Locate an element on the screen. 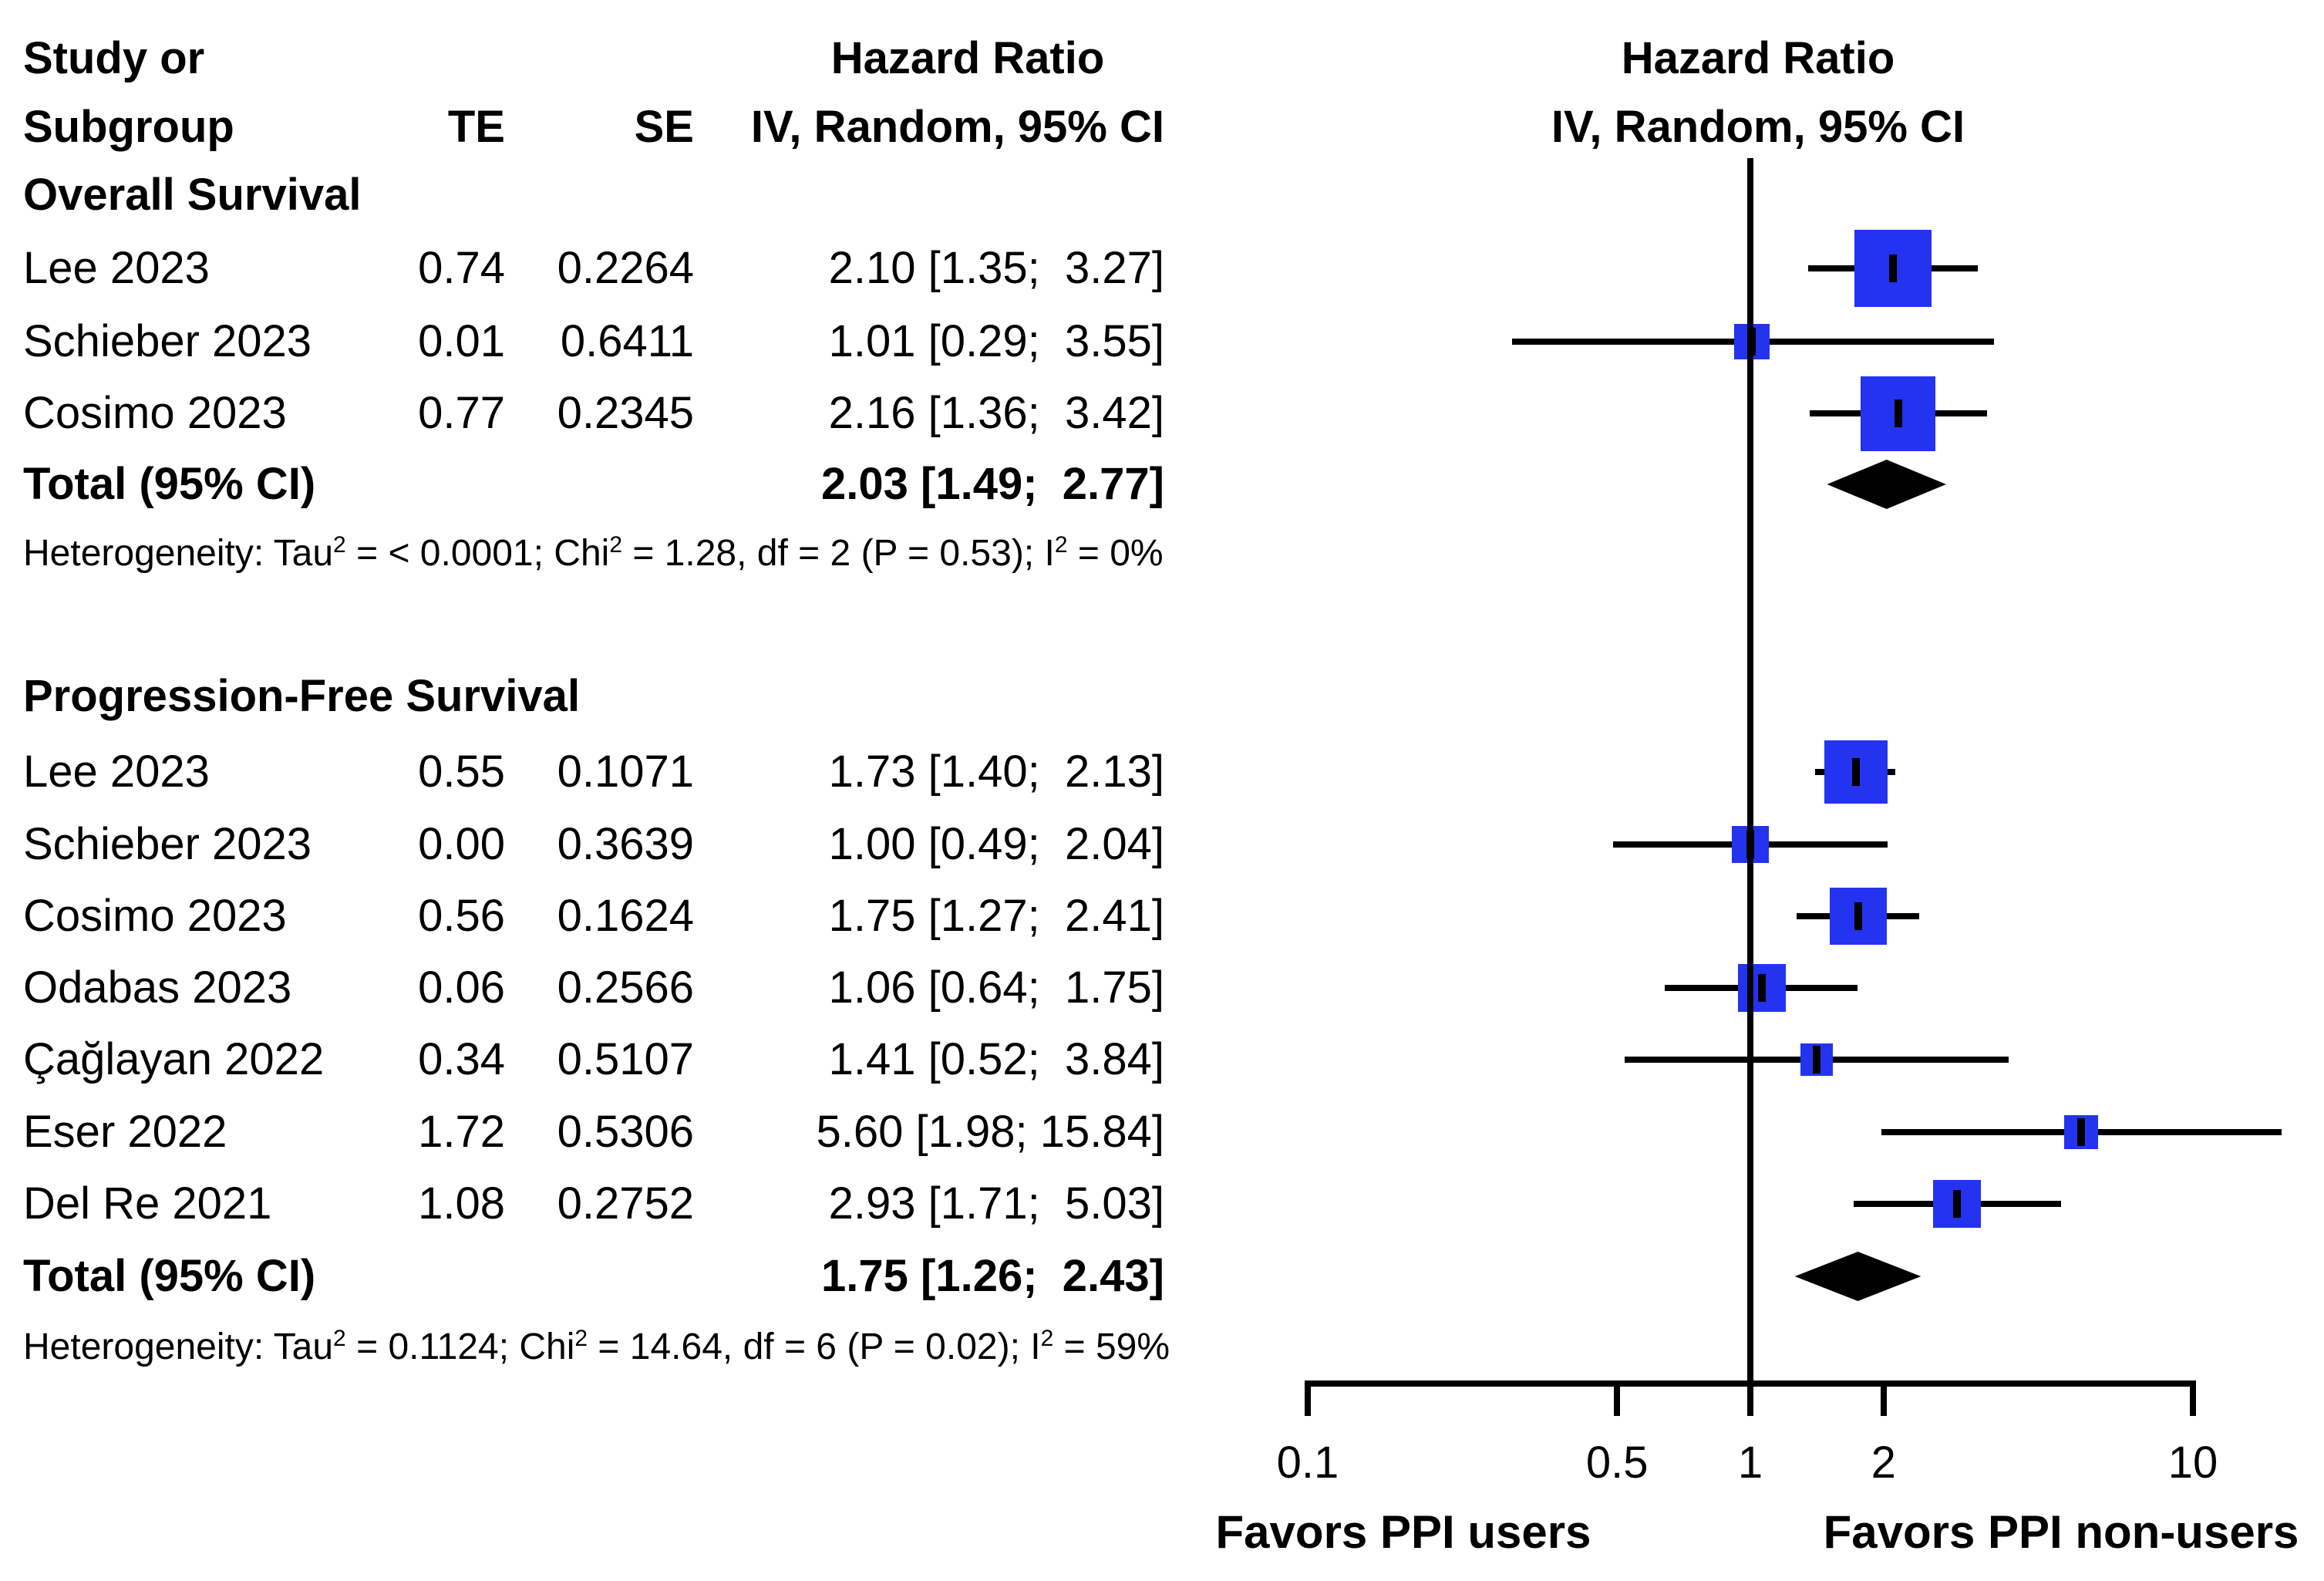  ci-value: 1.01 [0.29; 3.55] is located at coordinates (996, 341).